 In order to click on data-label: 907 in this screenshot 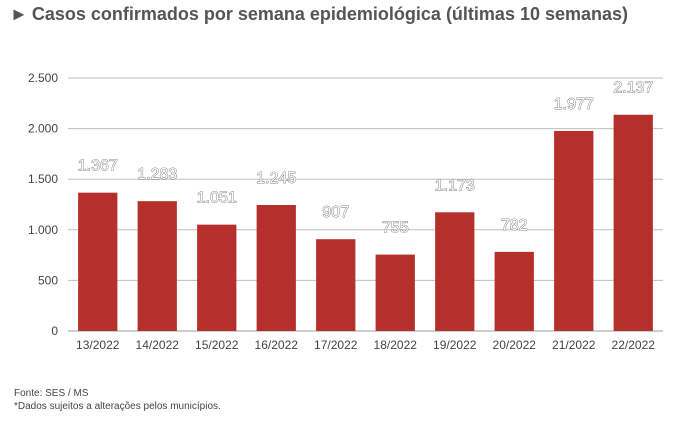, I will do `click(335, 212)`.